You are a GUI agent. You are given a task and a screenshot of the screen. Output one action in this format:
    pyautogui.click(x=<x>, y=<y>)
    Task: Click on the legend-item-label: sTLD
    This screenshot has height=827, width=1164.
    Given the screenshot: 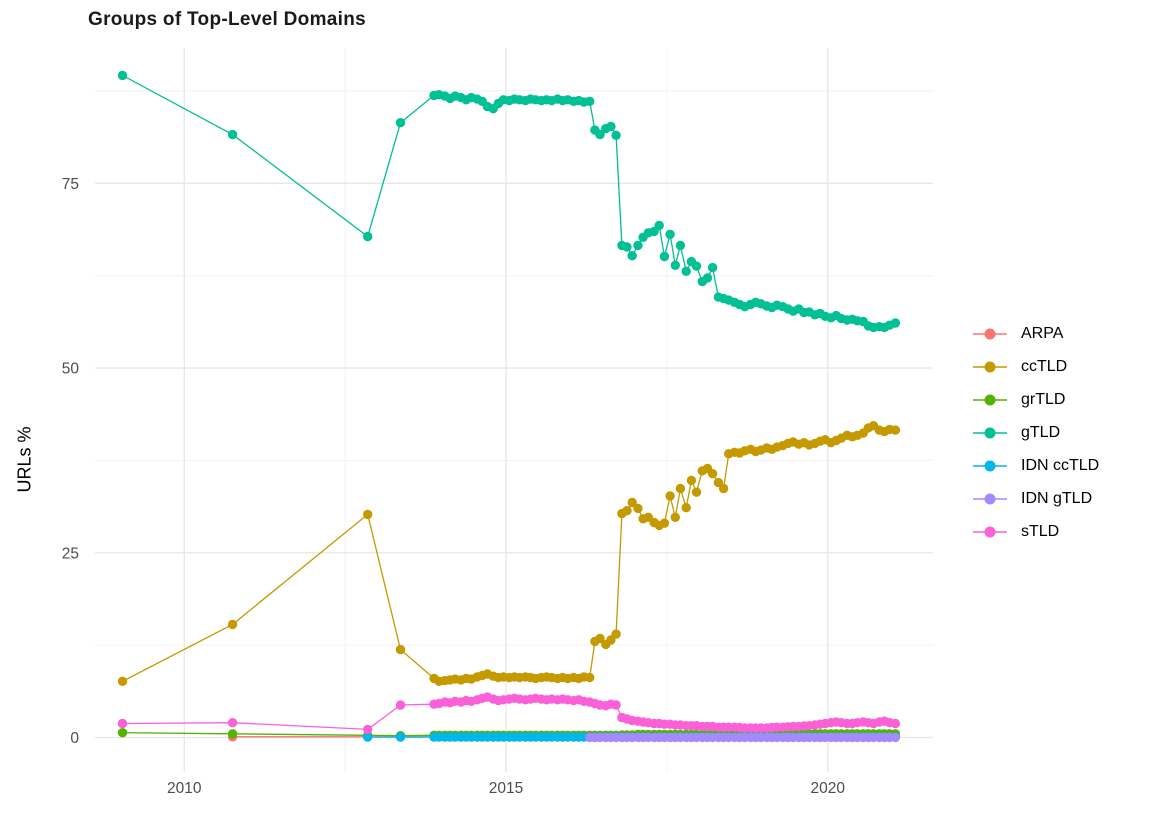 What is the action you would take?
    pyautogui.click(x=1040, y=531)
    